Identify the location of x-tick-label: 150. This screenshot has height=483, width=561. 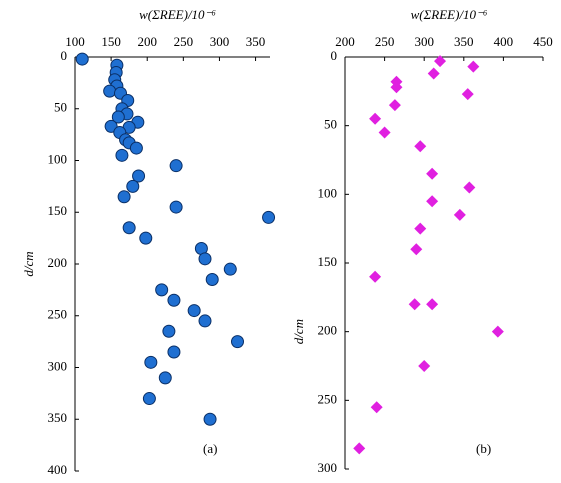
(111, 41).